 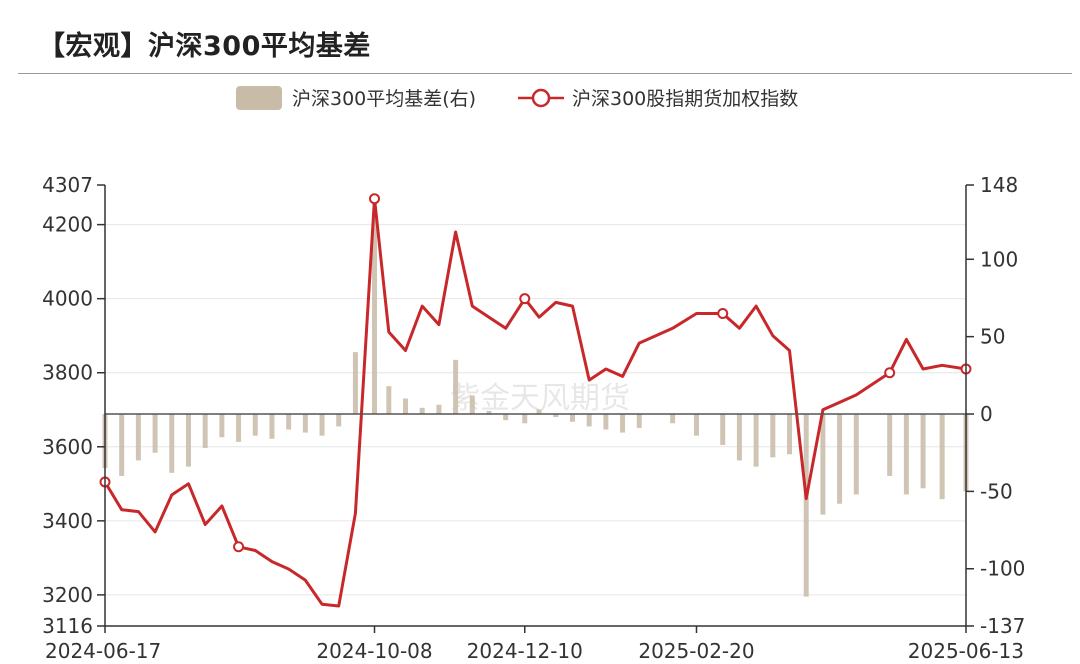 I want to click on x-tick-label: 2024-12-10, so click(x=525, y=651).